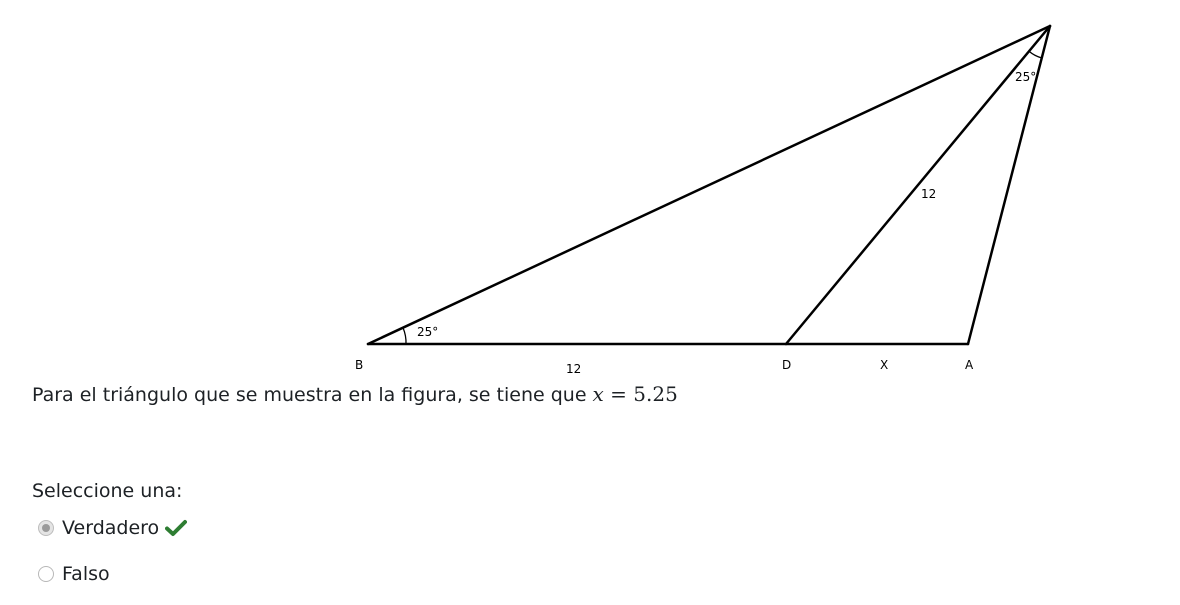  Describe the element at coordinates (1035, 54) in the screenshot. I see `angle-c-arc` at that location.